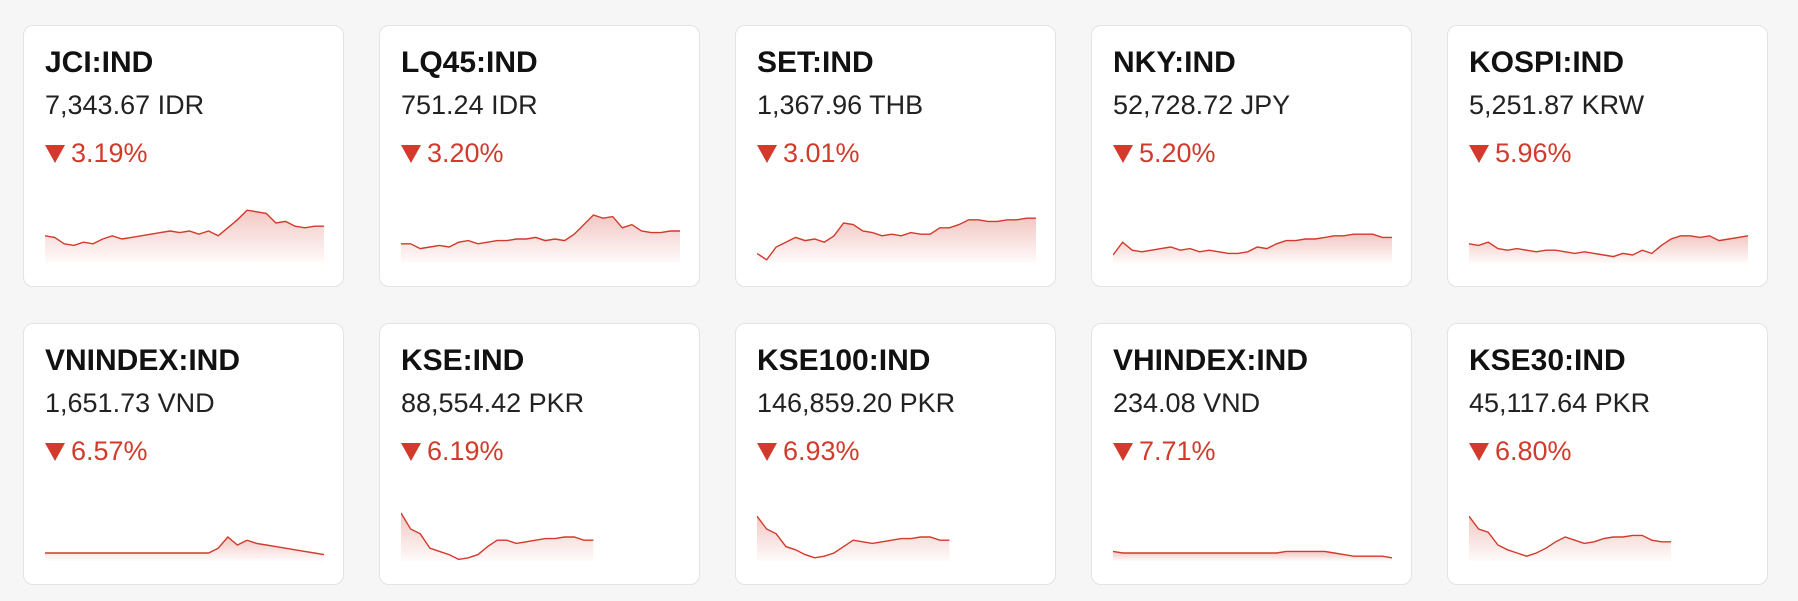  Describe the element at coordinates (183, 454) in the screenshot. I see `index-card: VNINDEX:IND 1,651.73 VND 6.57%` at that location.